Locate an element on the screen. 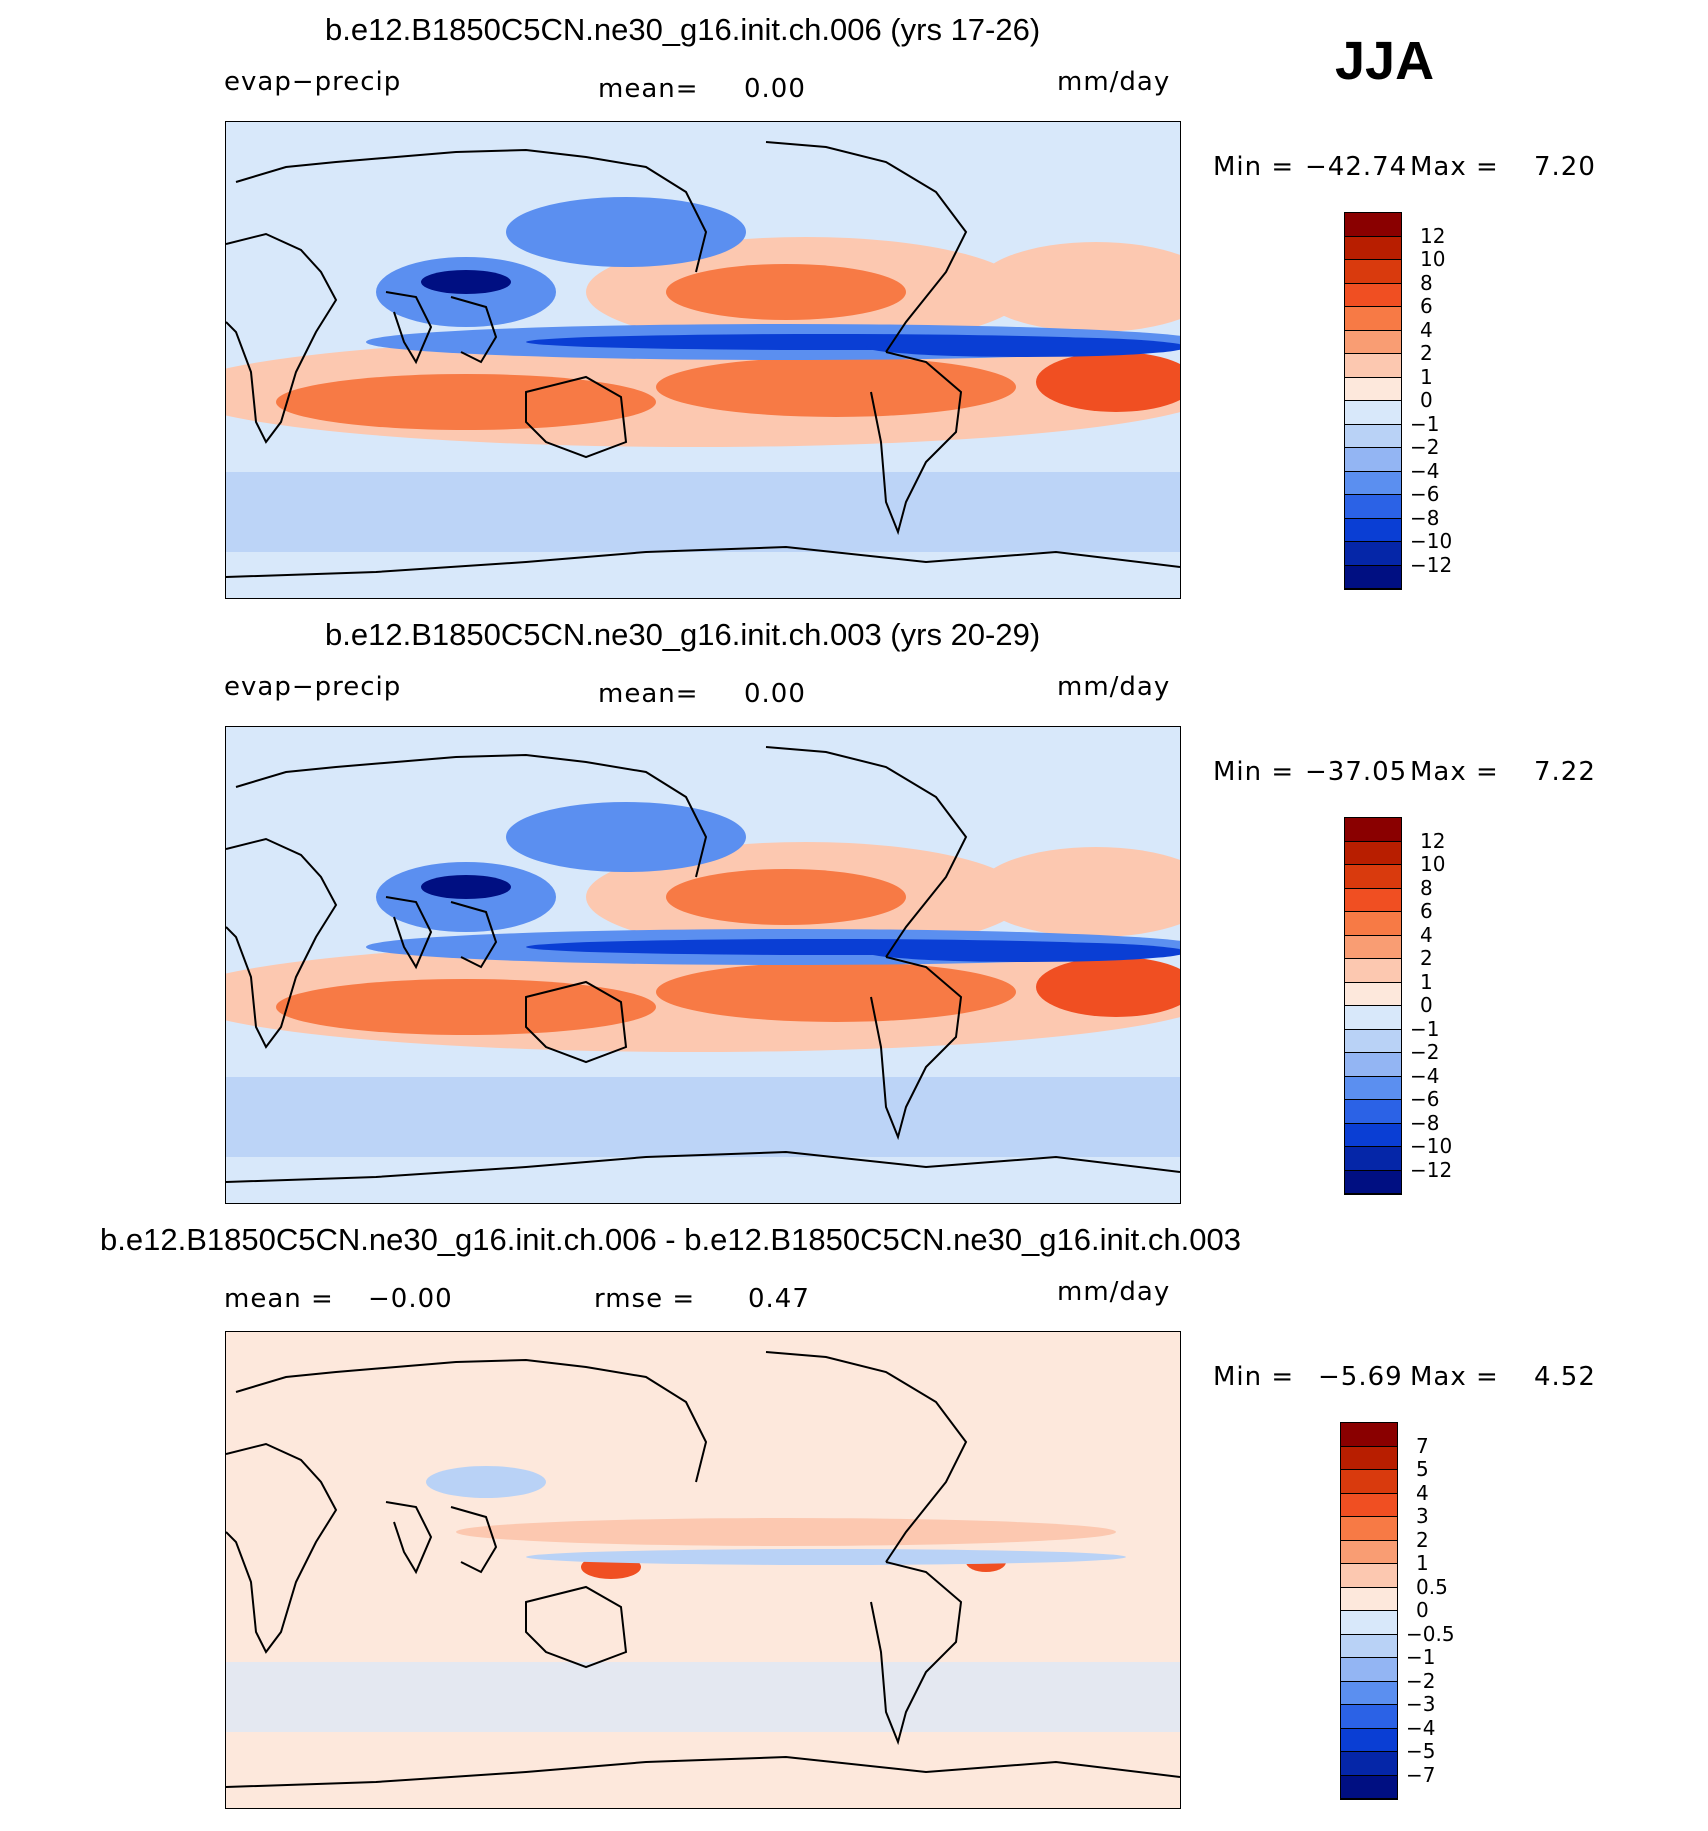 The image size is (1708, 1831). colorbar-tick-label: −5 is located at coordinates (1421, 1751).